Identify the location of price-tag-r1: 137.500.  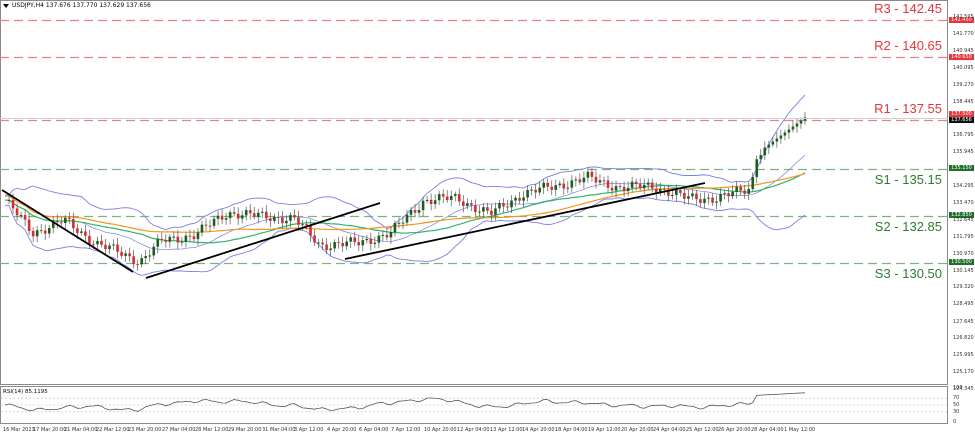
(961, 114).